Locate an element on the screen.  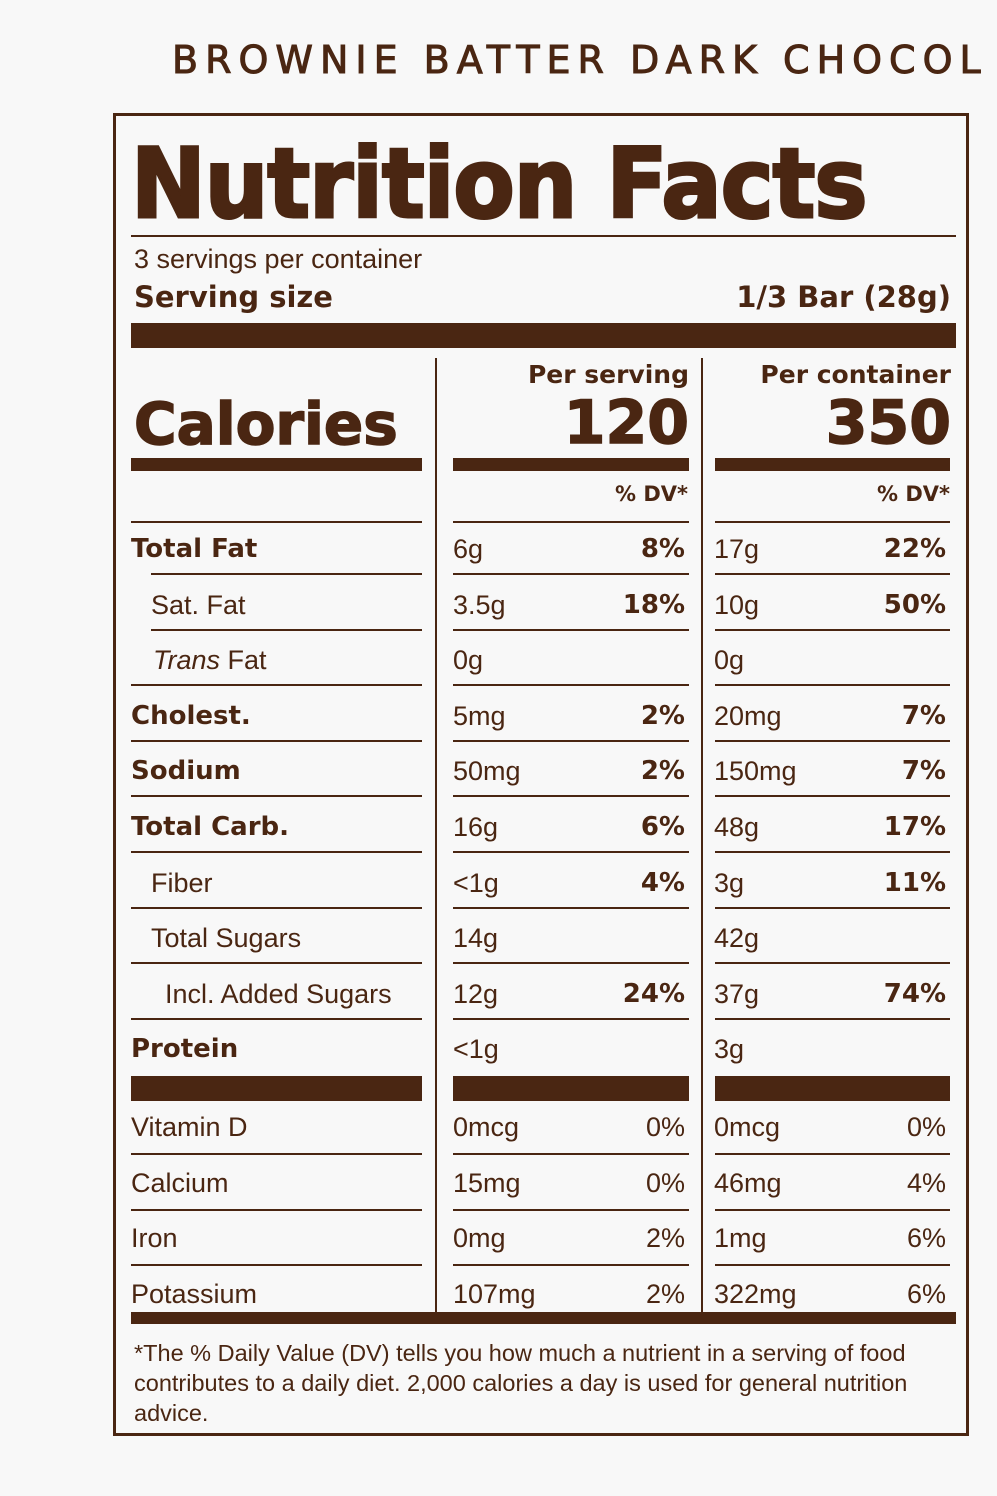
nutrient-name: Total Sugars is located at coordinates (226, 938).